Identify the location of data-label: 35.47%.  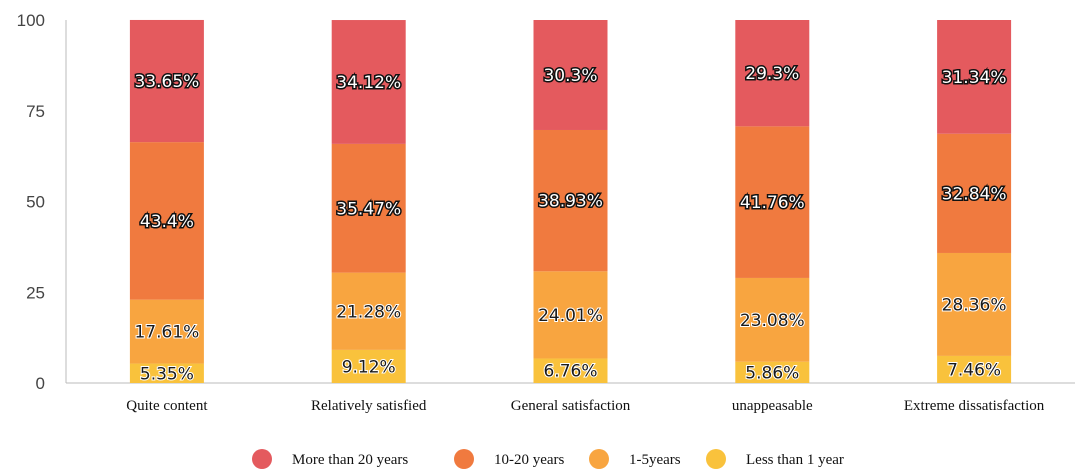
(368, 209).